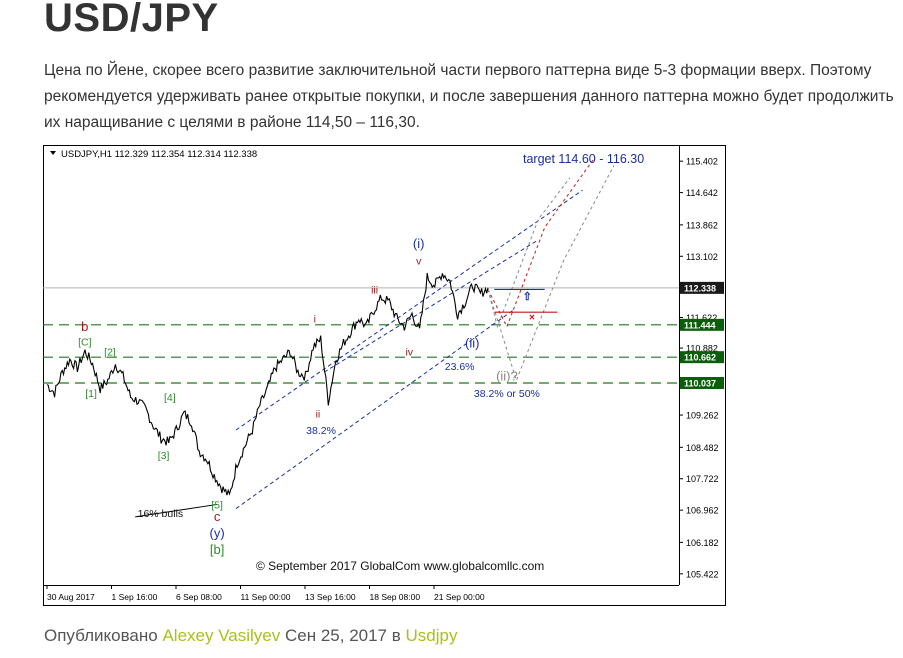 The height and width of the screenshot is (658, 903). I want to click on wave-label: [2], so click(110, 353).